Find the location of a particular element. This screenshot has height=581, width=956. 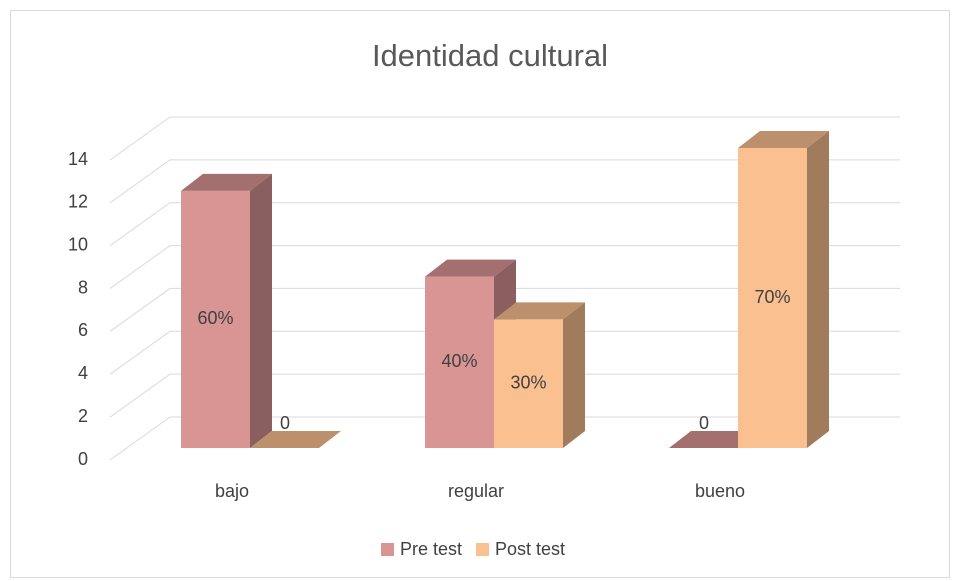

legend-label: Pre test is located at coordinates (431, 549).